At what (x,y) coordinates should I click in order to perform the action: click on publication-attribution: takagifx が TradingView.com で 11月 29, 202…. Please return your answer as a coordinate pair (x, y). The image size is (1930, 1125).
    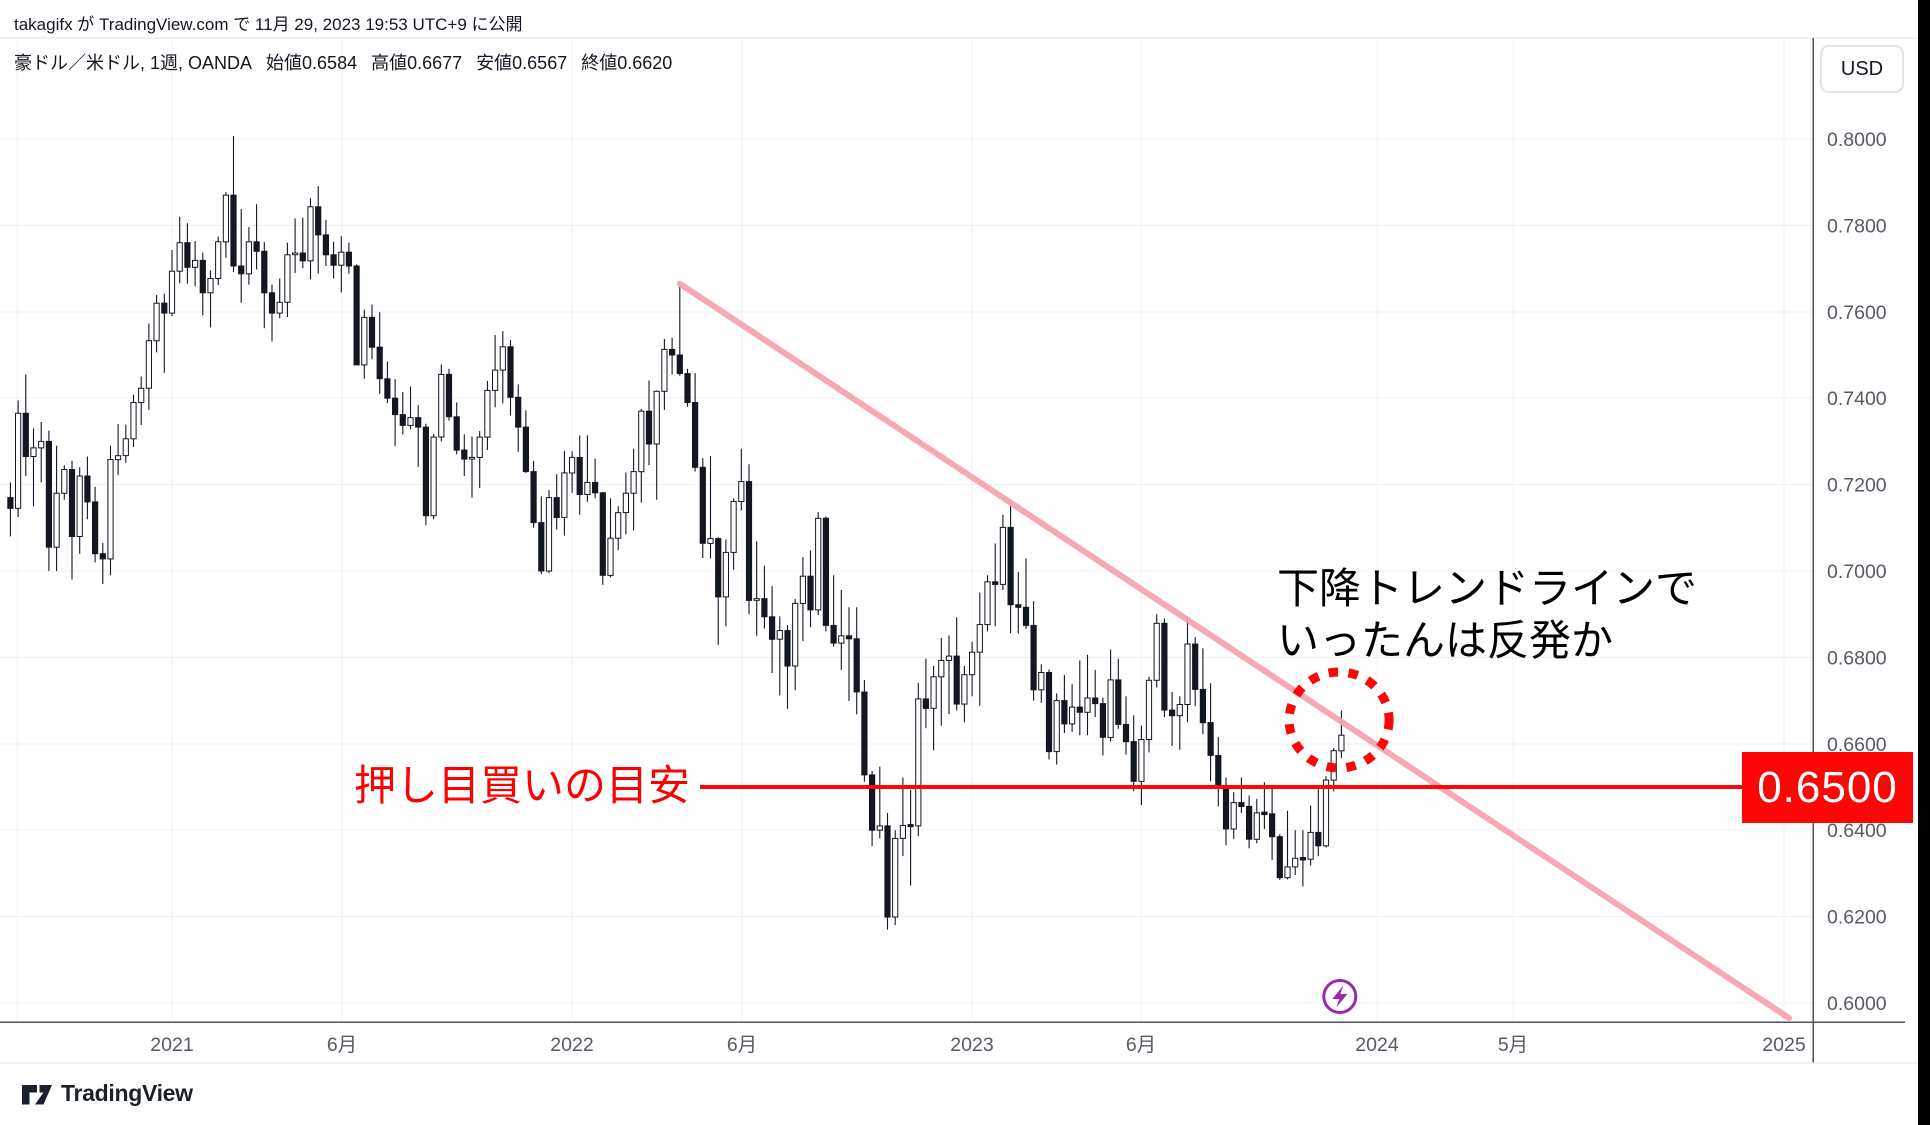
    Looking at the image, I should click on (268, 24).